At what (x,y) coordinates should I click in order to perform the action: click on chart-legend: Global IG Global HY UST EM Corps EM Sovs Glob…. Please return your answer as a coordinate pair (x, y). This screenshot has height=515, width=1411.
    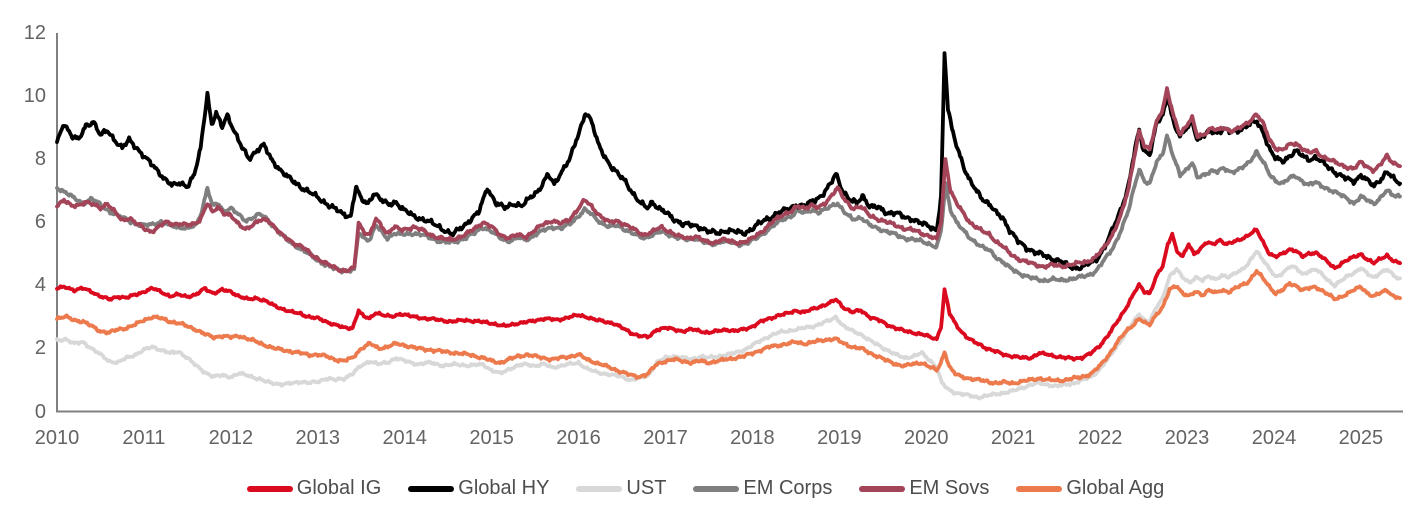
    Looking at the image, I should click on (705, 488).